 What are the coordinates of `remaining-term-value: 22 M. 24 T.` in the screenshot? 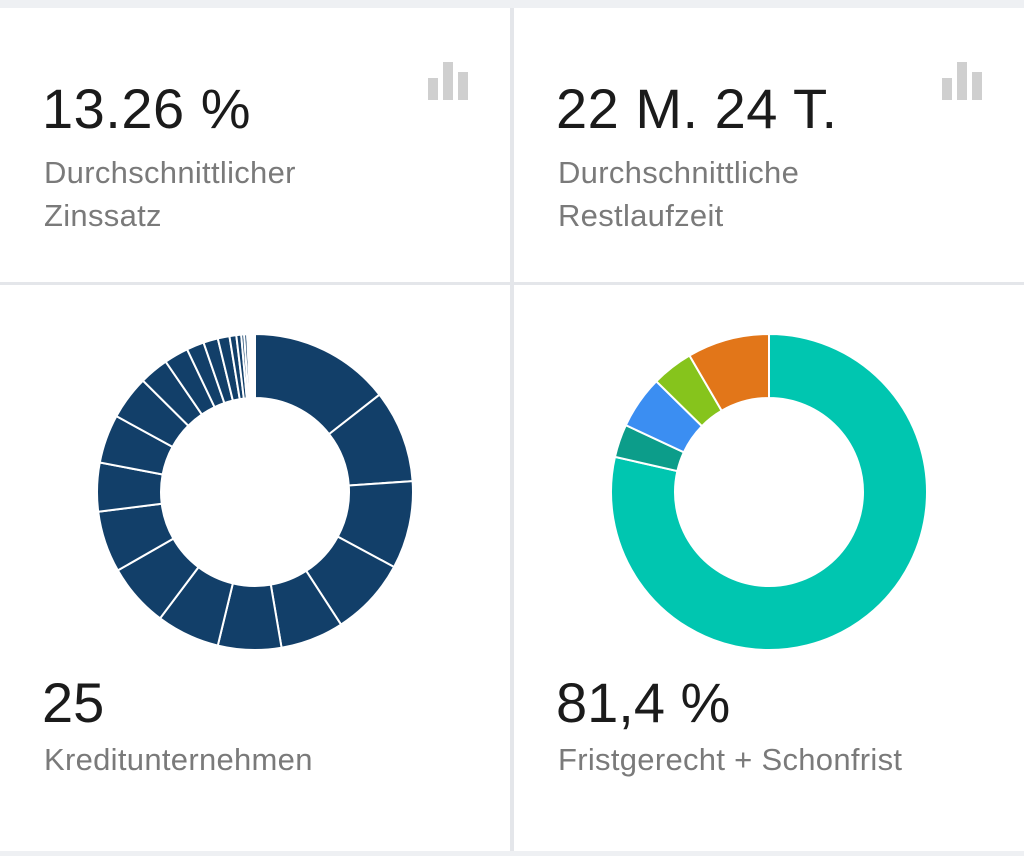 It's located at (697, 108).